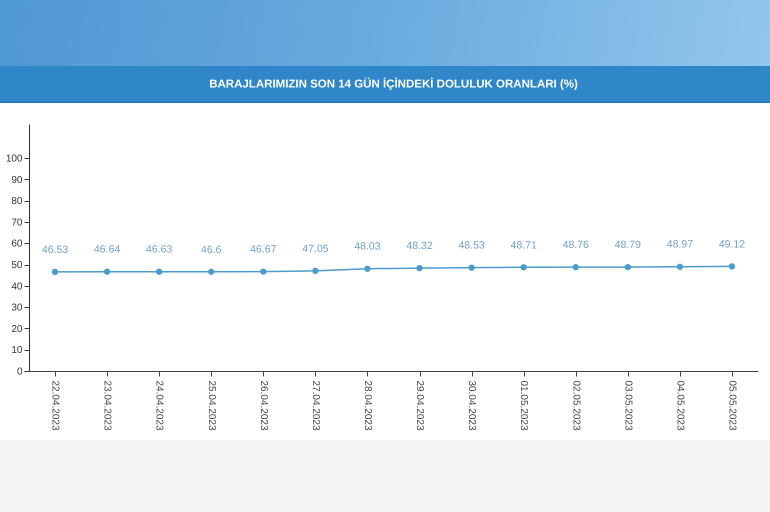  I want to click on data-label: 48.03, so click(367, 246).